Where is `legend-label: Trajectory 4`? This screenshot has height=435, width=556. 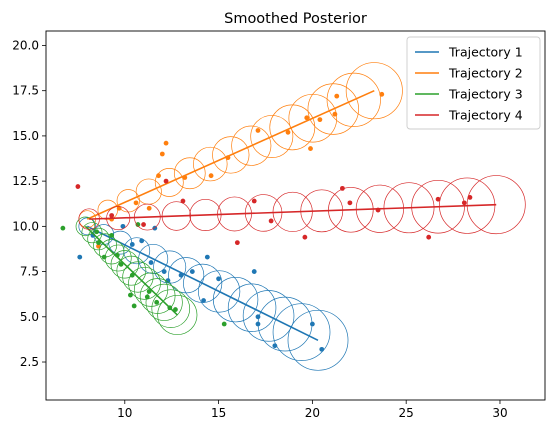
legend-label: Trajectory 4 is located at coordinates (485, 115).